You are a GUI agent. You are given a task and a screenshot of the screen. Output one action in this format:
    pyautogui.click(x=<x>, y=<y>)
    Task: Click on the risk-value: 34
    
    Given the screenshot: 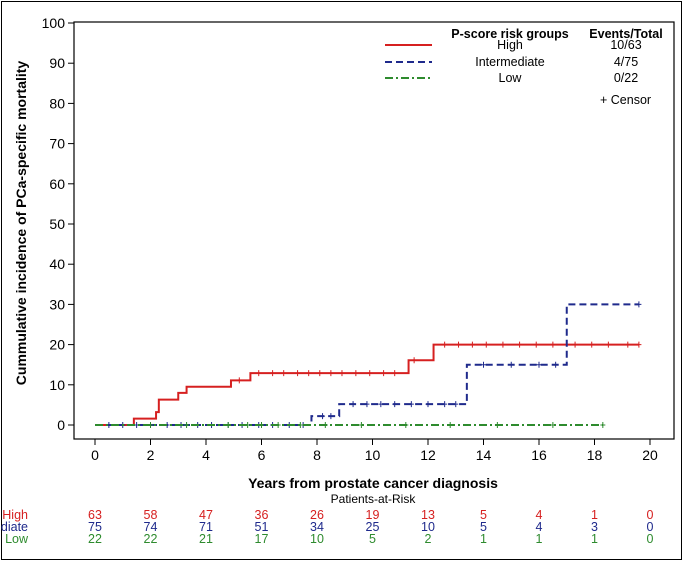 What is the action you would take?
    pyautogui.click(x=317, y=527)
    